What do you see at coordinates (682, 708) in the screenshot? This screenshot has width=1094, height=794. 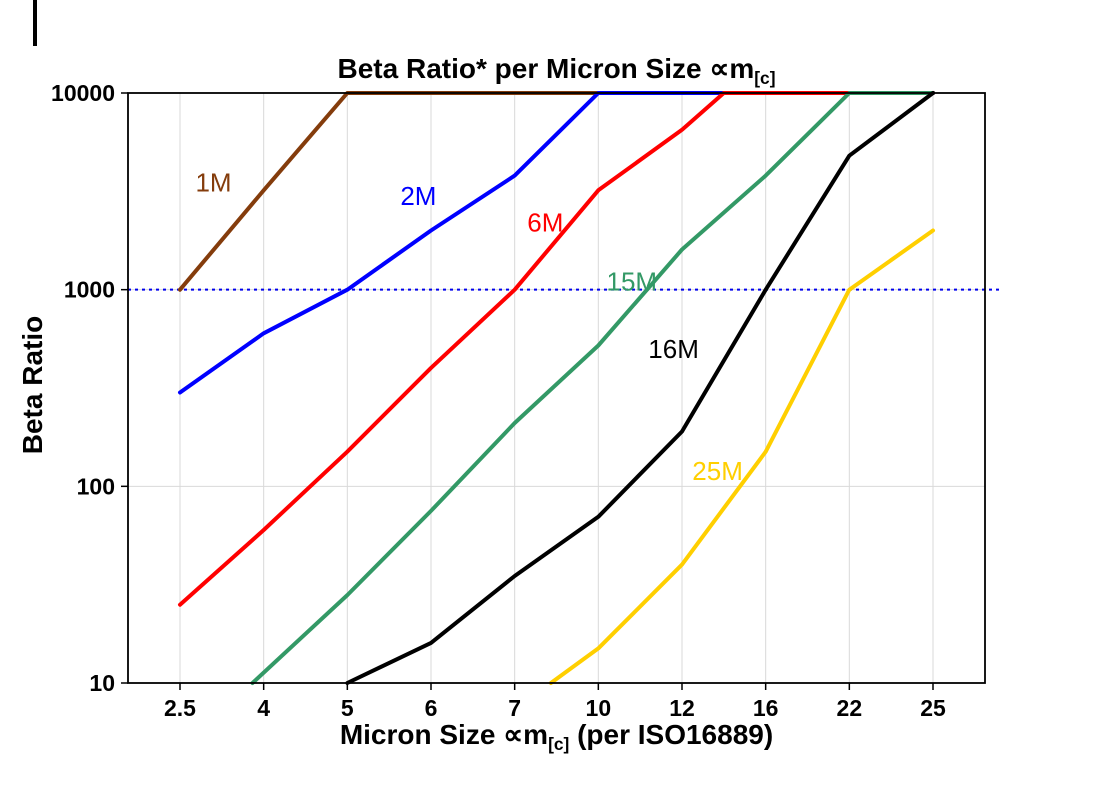 I see `x-tick-label: 12` at bounding box center [682, 708].